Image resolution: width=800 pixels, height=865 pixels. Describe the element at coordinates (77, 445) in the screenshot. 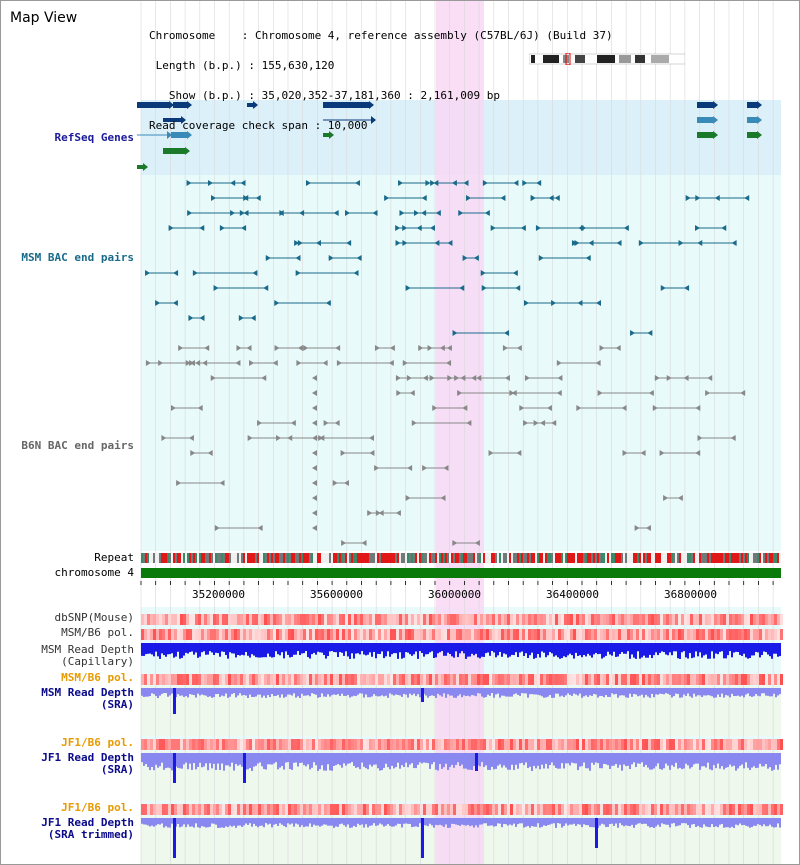

I see `b6n-bac-label: B6N BAC end pairs` at that location.